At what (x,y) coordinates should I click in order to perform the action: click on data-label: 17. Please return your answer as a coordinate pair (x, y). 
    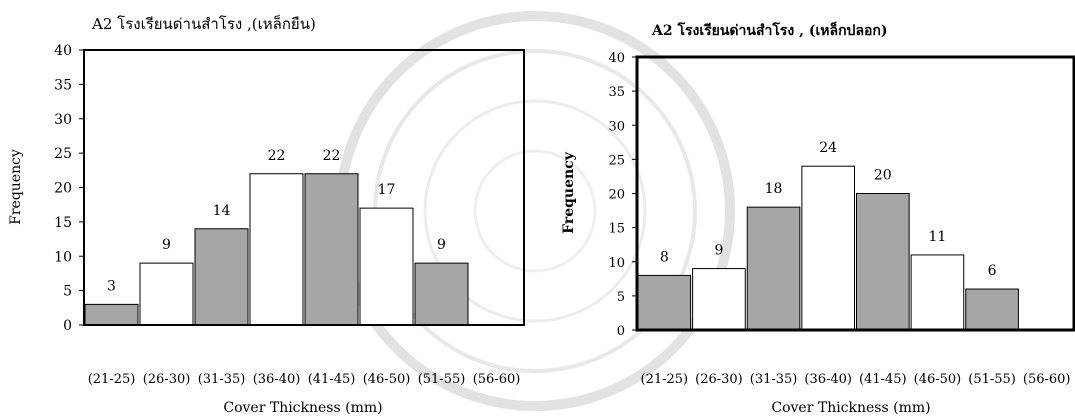
    Looking at the image, I should click on (387, 190).